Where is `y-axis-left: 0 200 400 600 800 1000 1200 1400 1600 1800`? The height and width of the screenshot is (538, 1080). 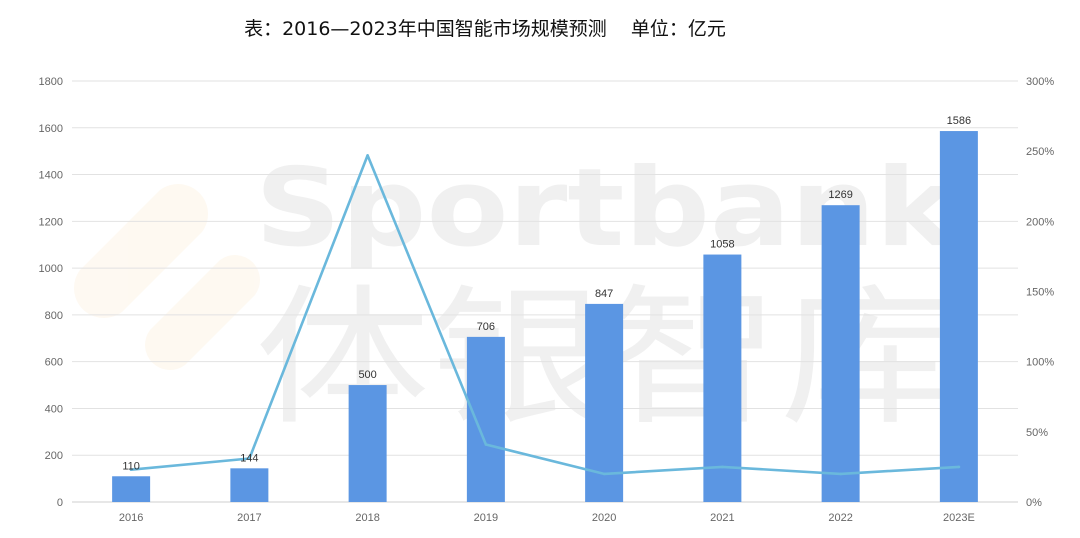
y-axis-left: 0 200 400 600 800 1000 1200 1400 1600 1800 is located at coordinates (51, 292).